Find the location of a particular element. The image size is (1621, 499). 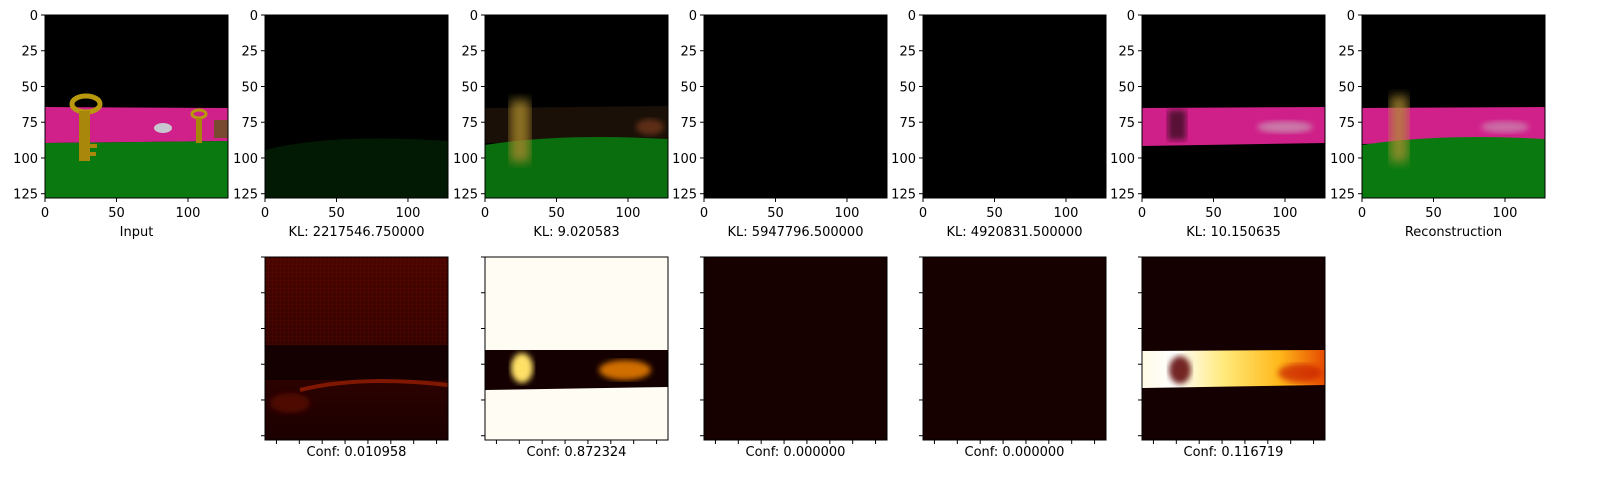

map-caption: Conf: 0.872324 is located at coordinates (577, 452).